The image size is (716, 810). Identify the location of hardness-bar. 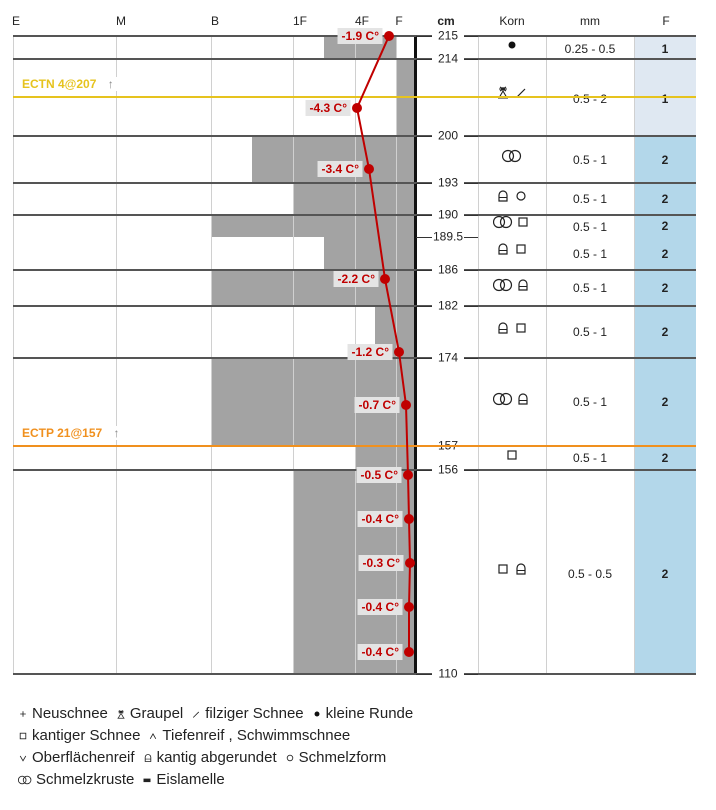
(354, 572).